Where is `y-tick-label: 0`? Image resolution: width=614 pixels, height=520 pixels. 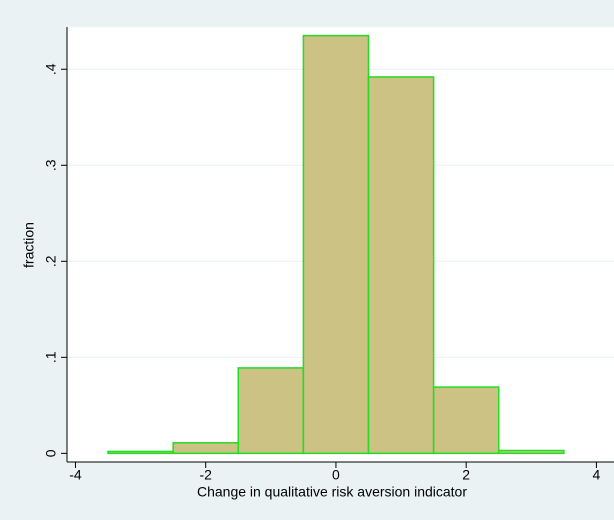 y-tick-label: 0 is located at coordinates (51, 453).